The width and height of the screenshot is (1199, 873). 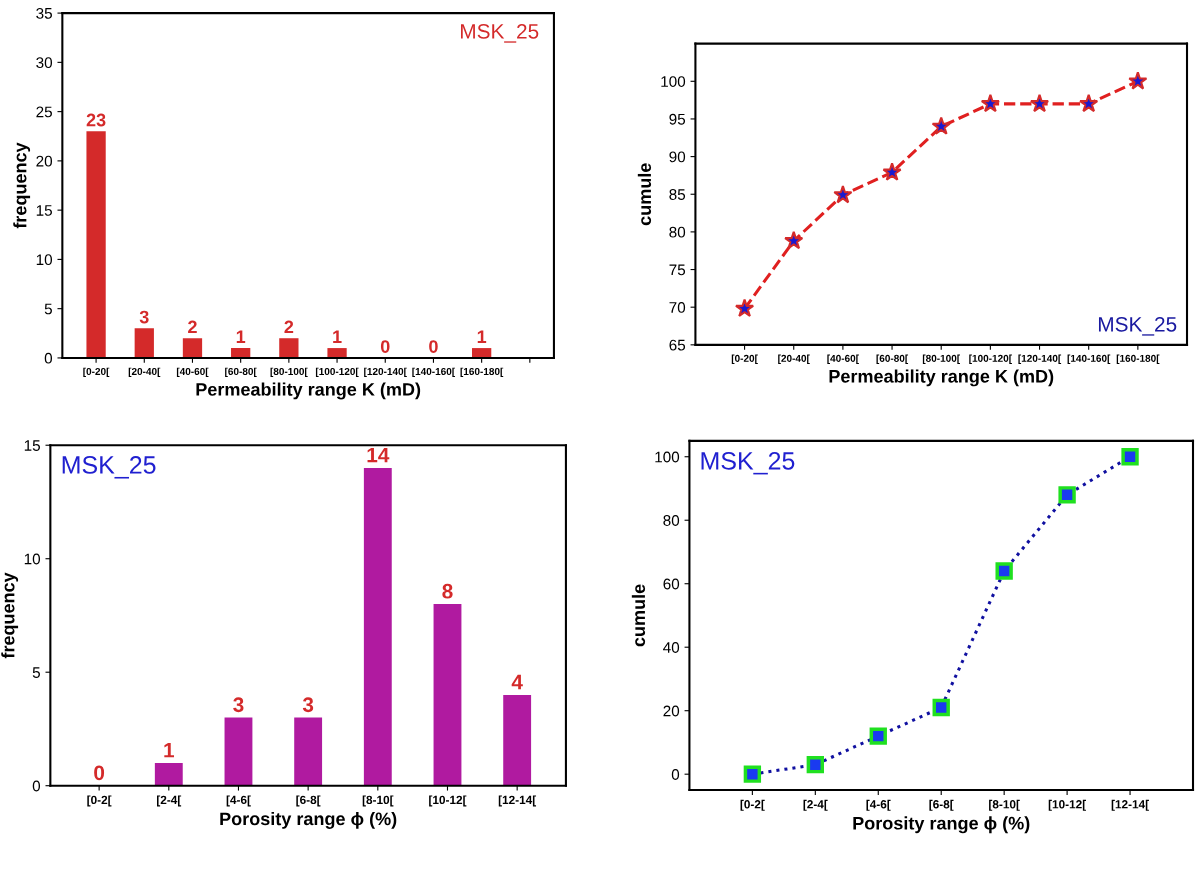 I want to click on y-tick-label: 30, so click(x=44, y=63).